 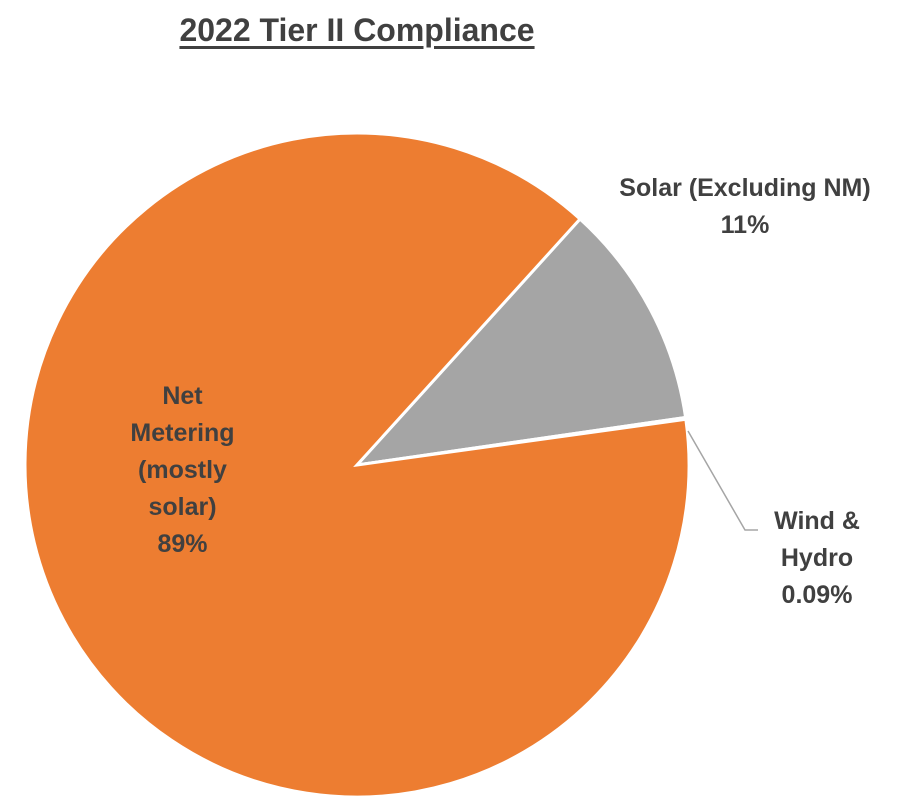 What do you see at coordinates (357, 30) in the screenshot?
I see `chart-title: 2022 Tier II Compliance` at bounding box center [357, 30].